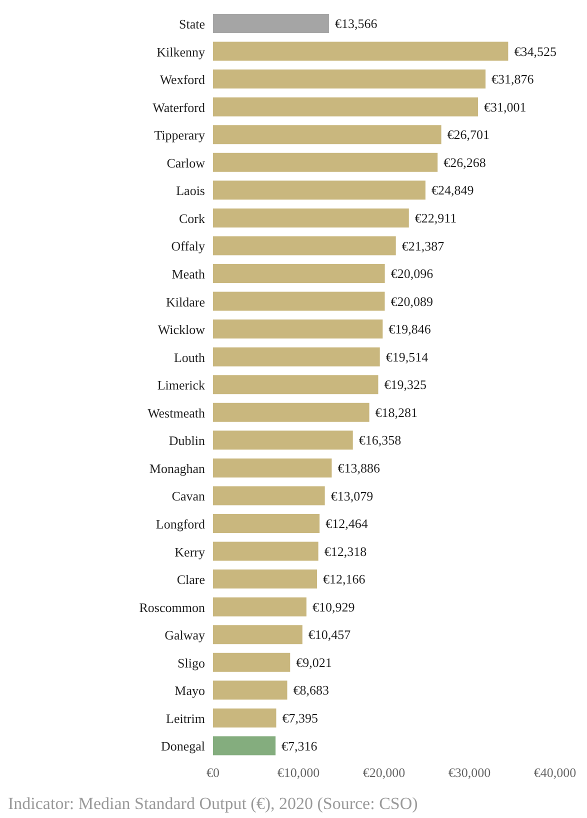 The width and height of the screenshot is (587, 818). I want to click on data-label: €16,358, so click(380, 440).